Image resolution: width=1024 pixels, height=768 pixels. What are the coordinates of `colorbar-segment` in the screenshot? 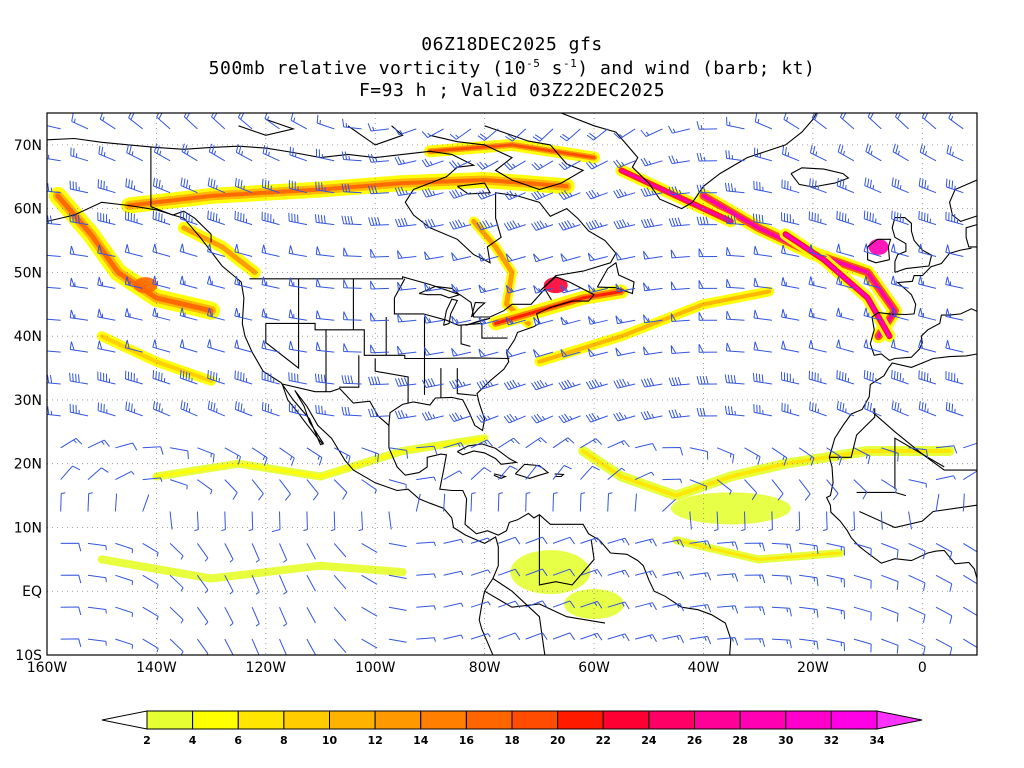 It's located at (808, 720).